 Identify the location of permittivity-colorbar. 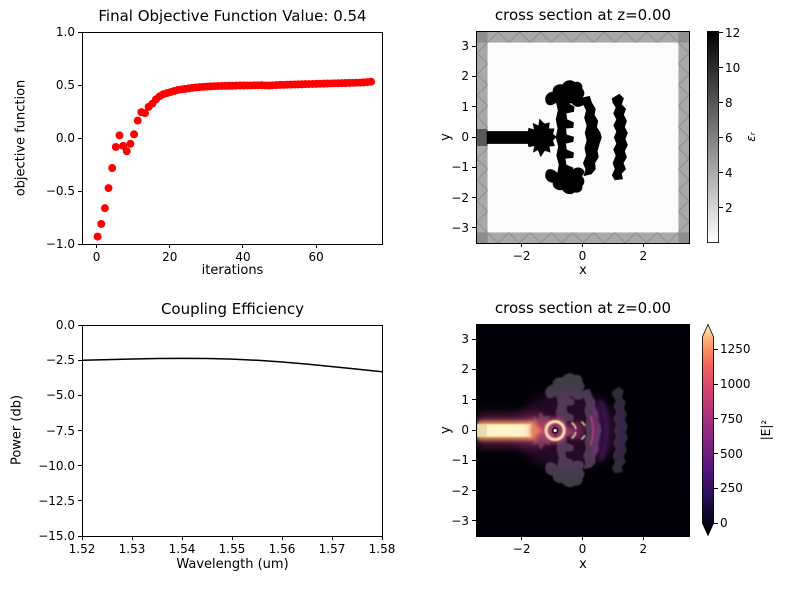
(713, 137).